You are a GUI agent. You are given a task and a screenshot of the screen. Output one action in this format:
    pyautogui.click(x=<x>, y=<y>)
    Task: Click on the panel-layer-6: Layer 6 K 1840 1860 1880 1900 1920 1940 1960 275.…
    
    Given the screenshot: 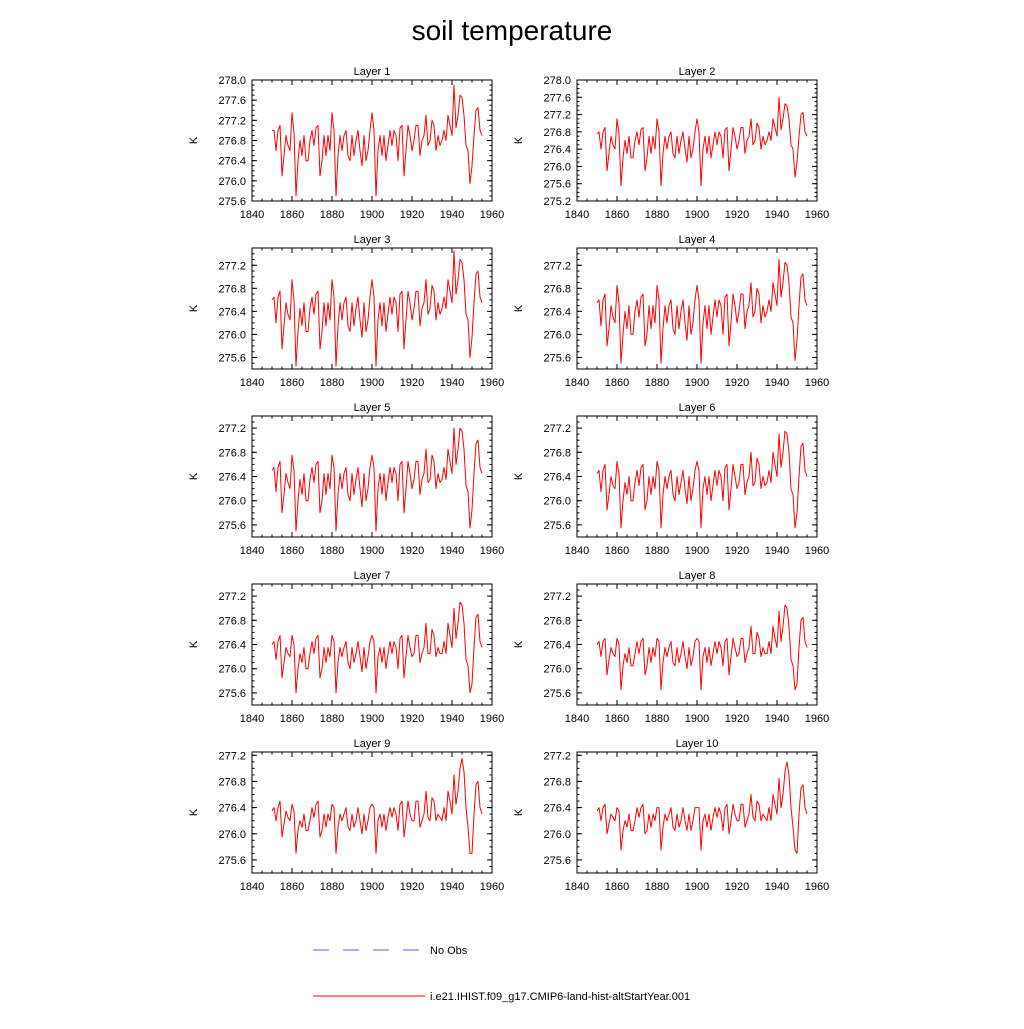 What is the action you would take?
    pyautogui.click(x=671, y=479)
    